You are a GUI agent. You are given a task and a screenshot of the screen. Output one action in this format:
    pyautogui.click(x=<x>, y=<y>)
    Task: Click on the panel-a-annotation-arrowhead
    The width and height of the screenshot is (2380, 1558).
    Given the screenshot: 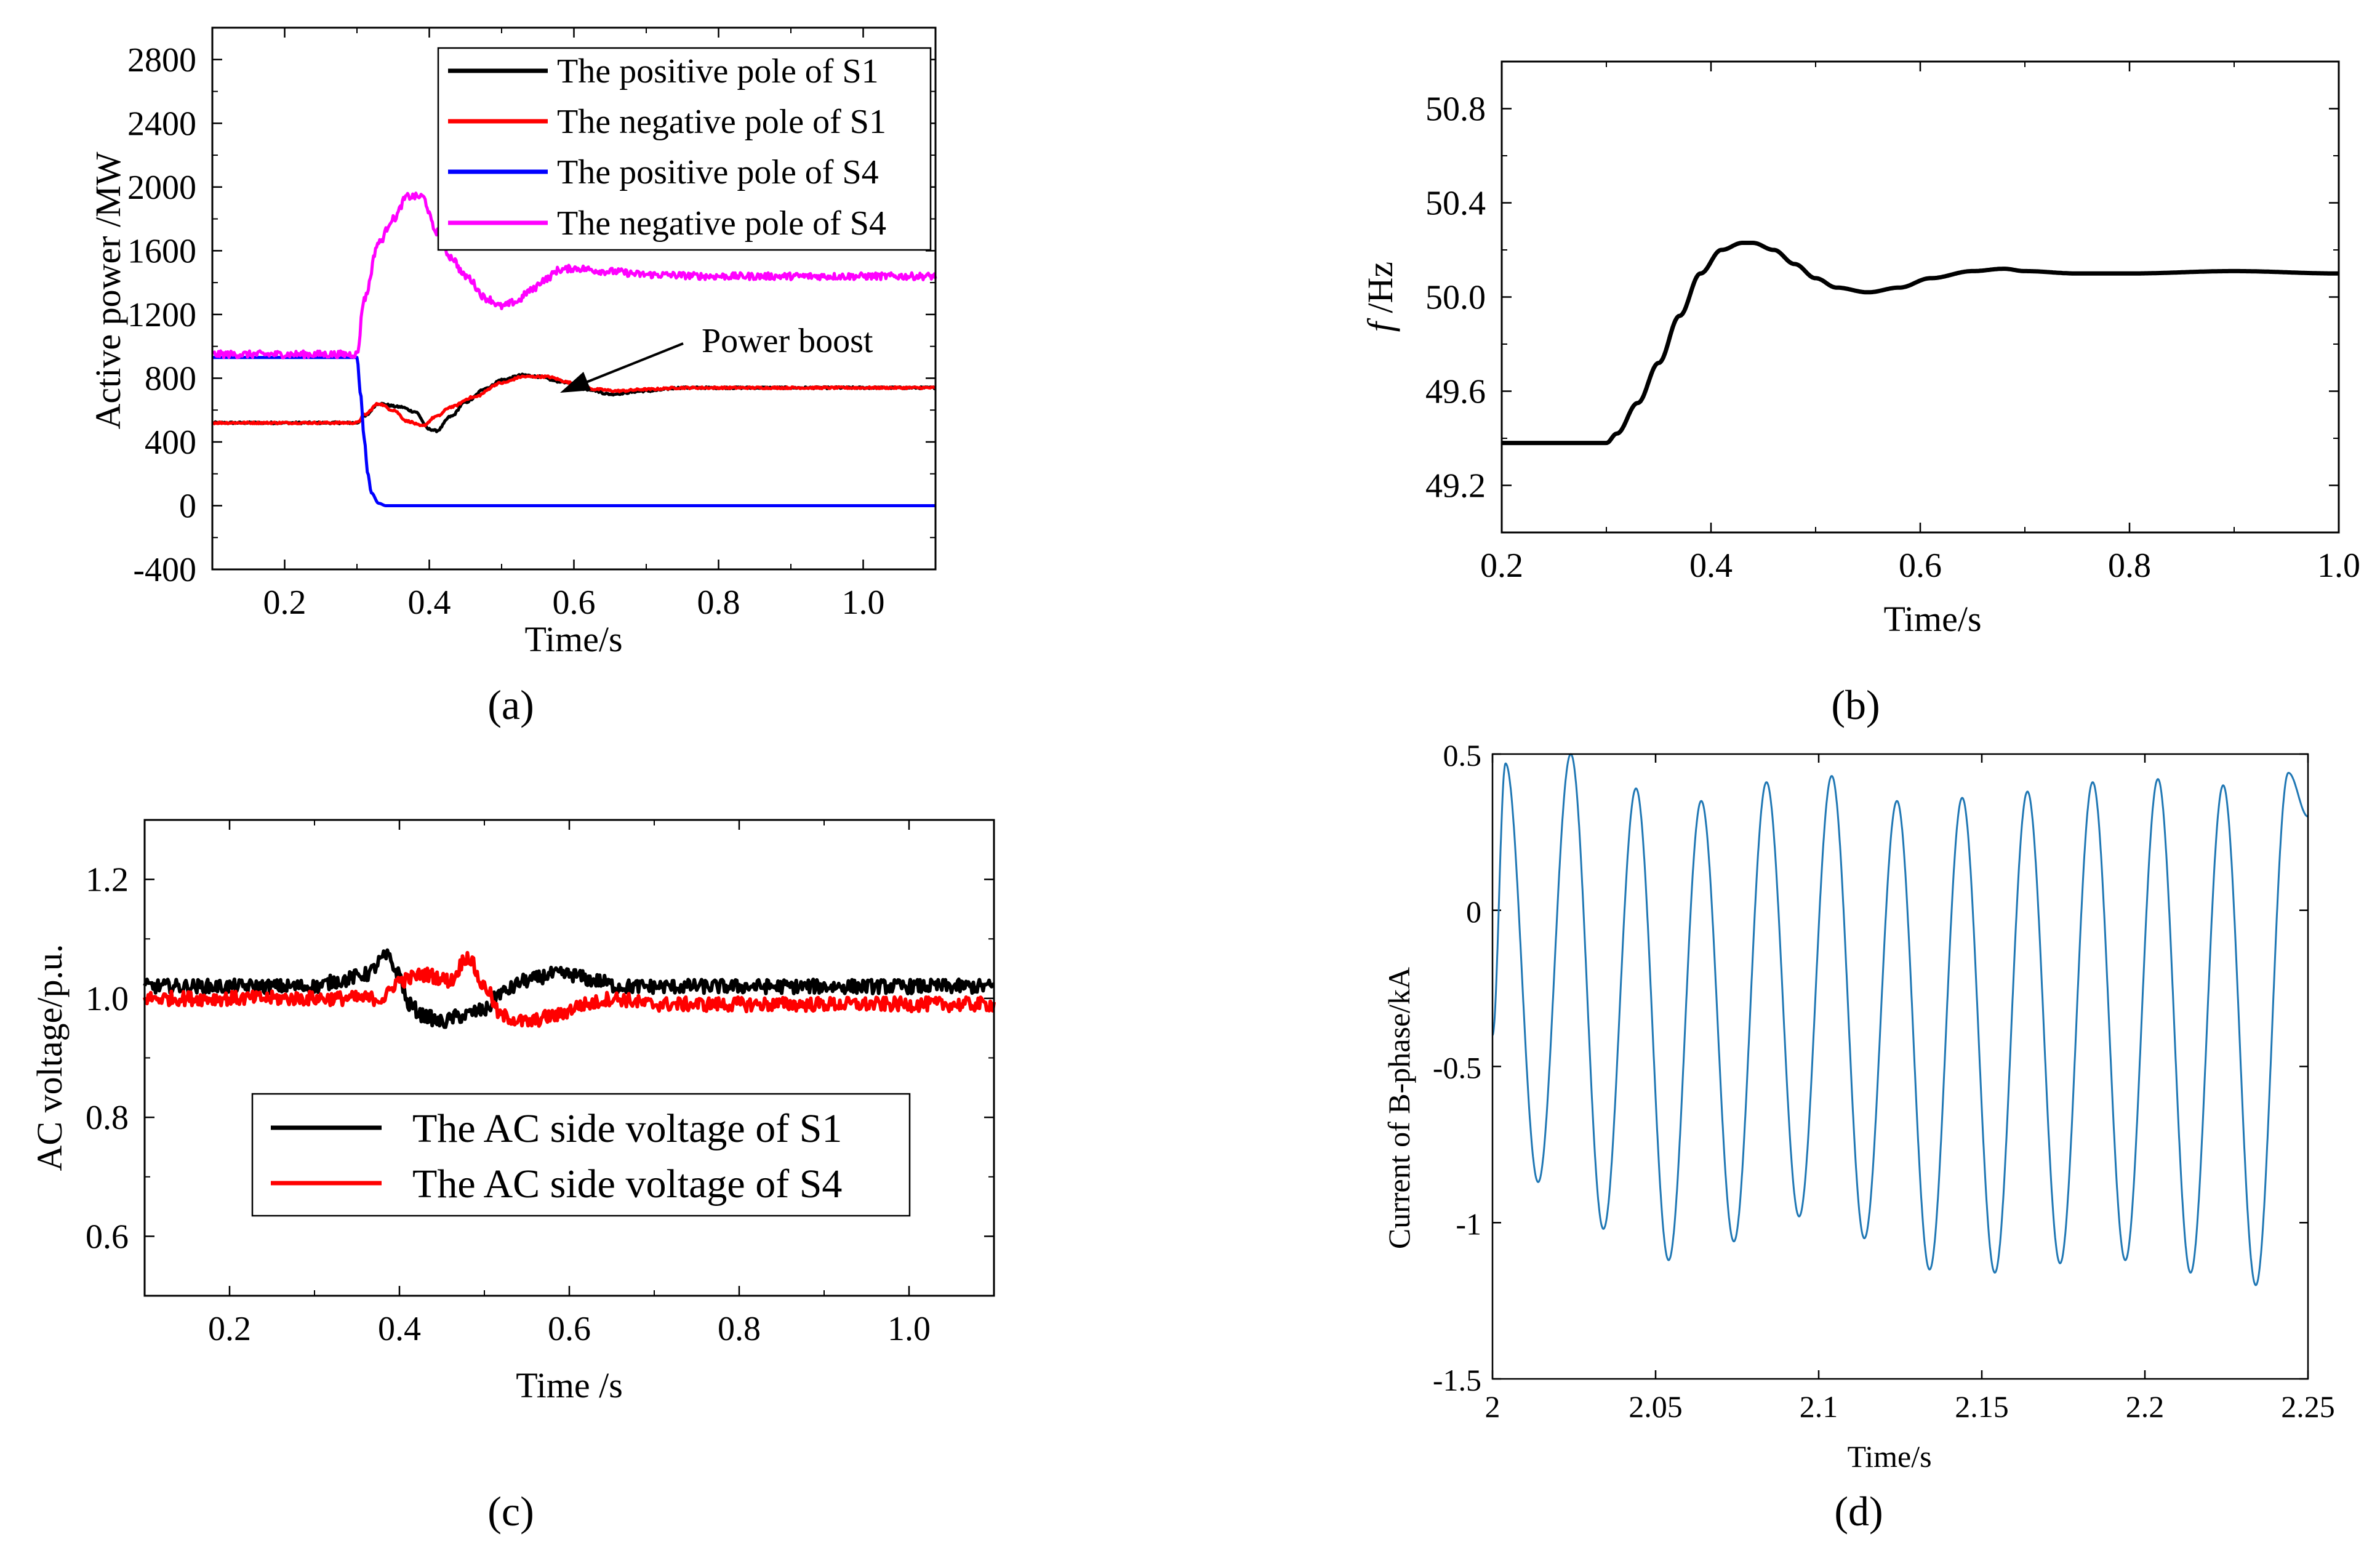 What is the action you would take?
    pyautogui.click(x=575, y=383)
    